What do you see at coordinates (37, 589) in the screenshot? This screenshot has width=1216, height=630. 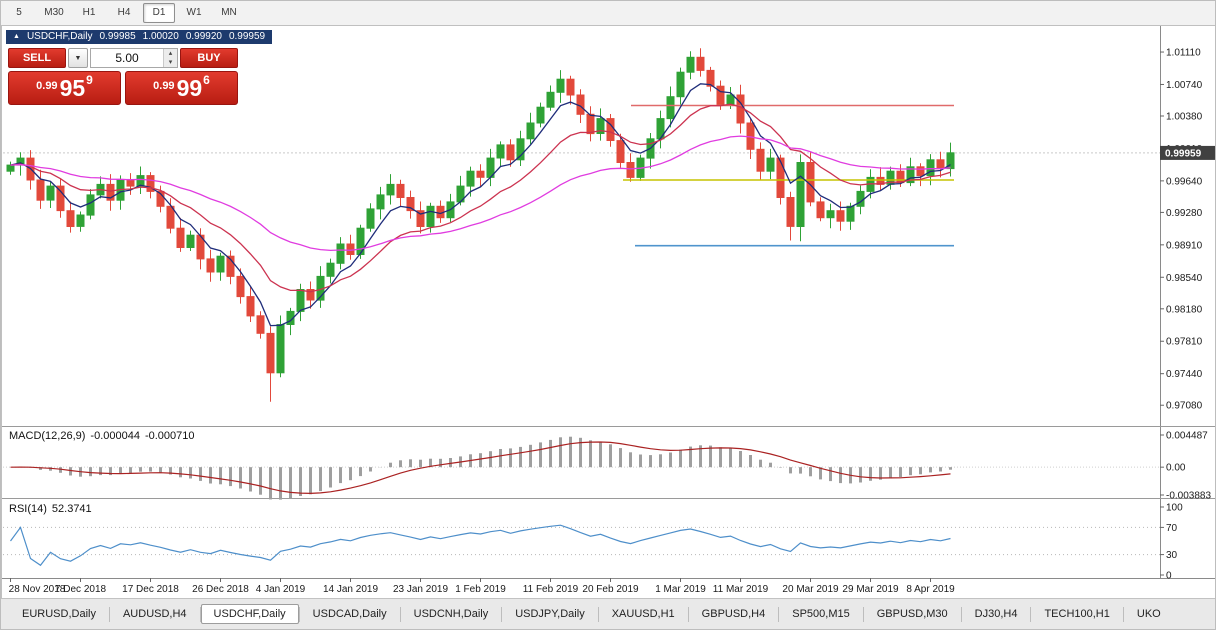 I see `date-axis-label: 28 Nov 2018` at bounding box center [37, 589].